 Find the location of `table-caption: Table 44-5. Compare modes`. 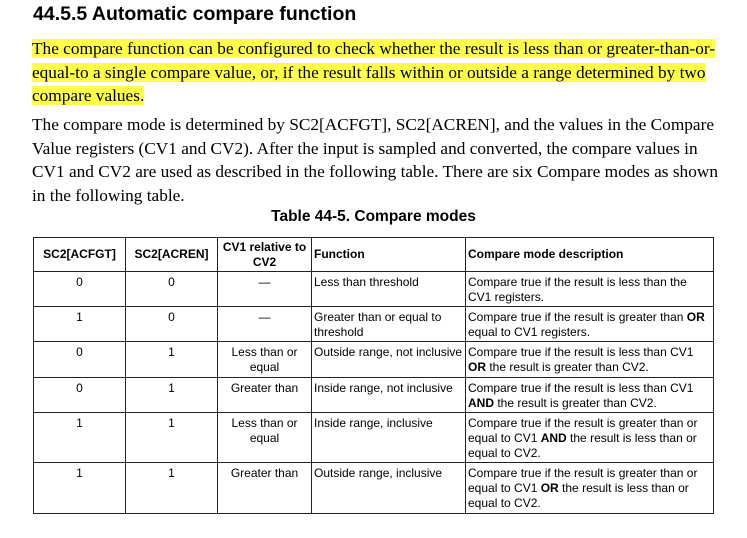

table-caption: Table 44-5. Compare modes is located at coordinates (373, 216).